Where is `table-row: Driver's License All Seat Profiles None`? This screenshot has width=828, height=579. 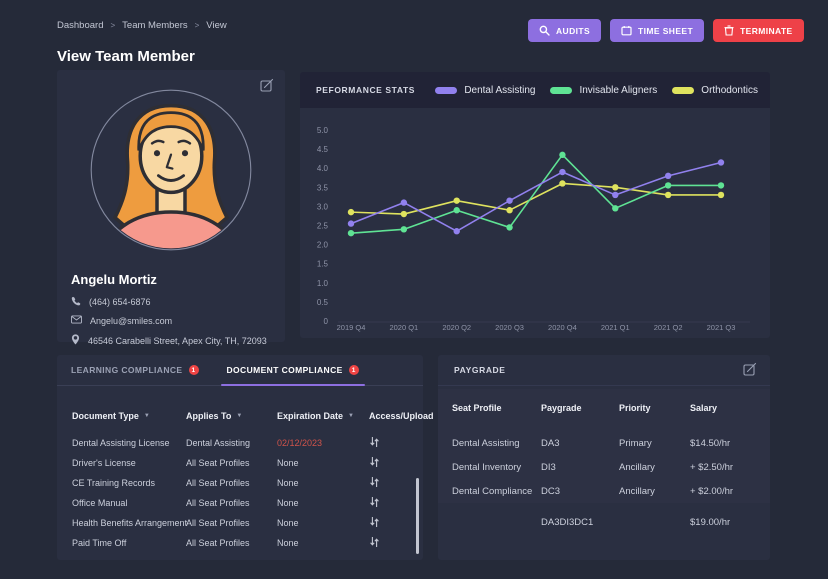 table-row: Driver's License All Seat Profiles None is located at coordinates (240, 463).